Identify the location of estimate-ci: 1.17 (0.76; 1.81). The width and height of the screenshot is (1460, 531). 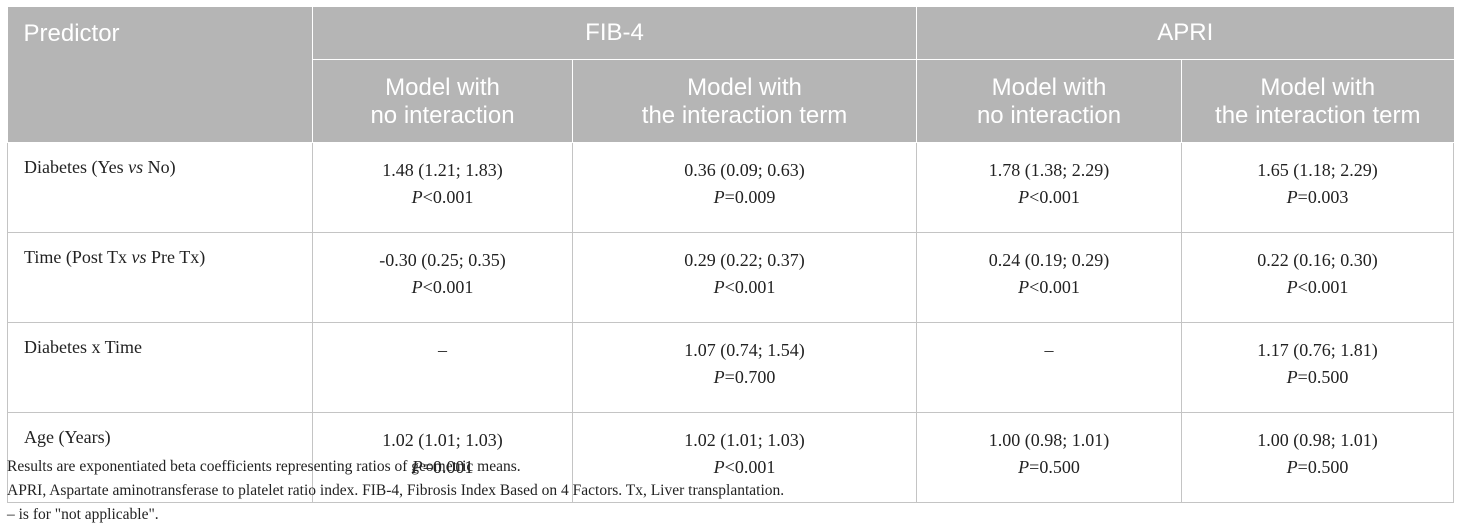
(1317, 350).